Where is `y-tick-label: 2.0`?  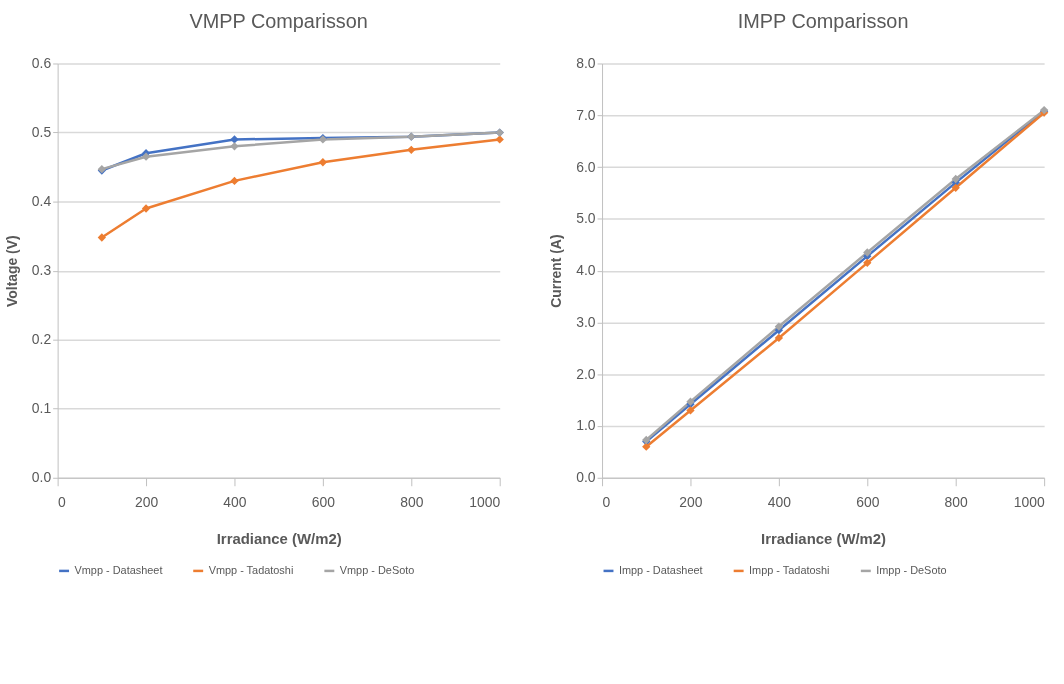 y-tick-label: 2.0 is located at coordinates (586, 373).